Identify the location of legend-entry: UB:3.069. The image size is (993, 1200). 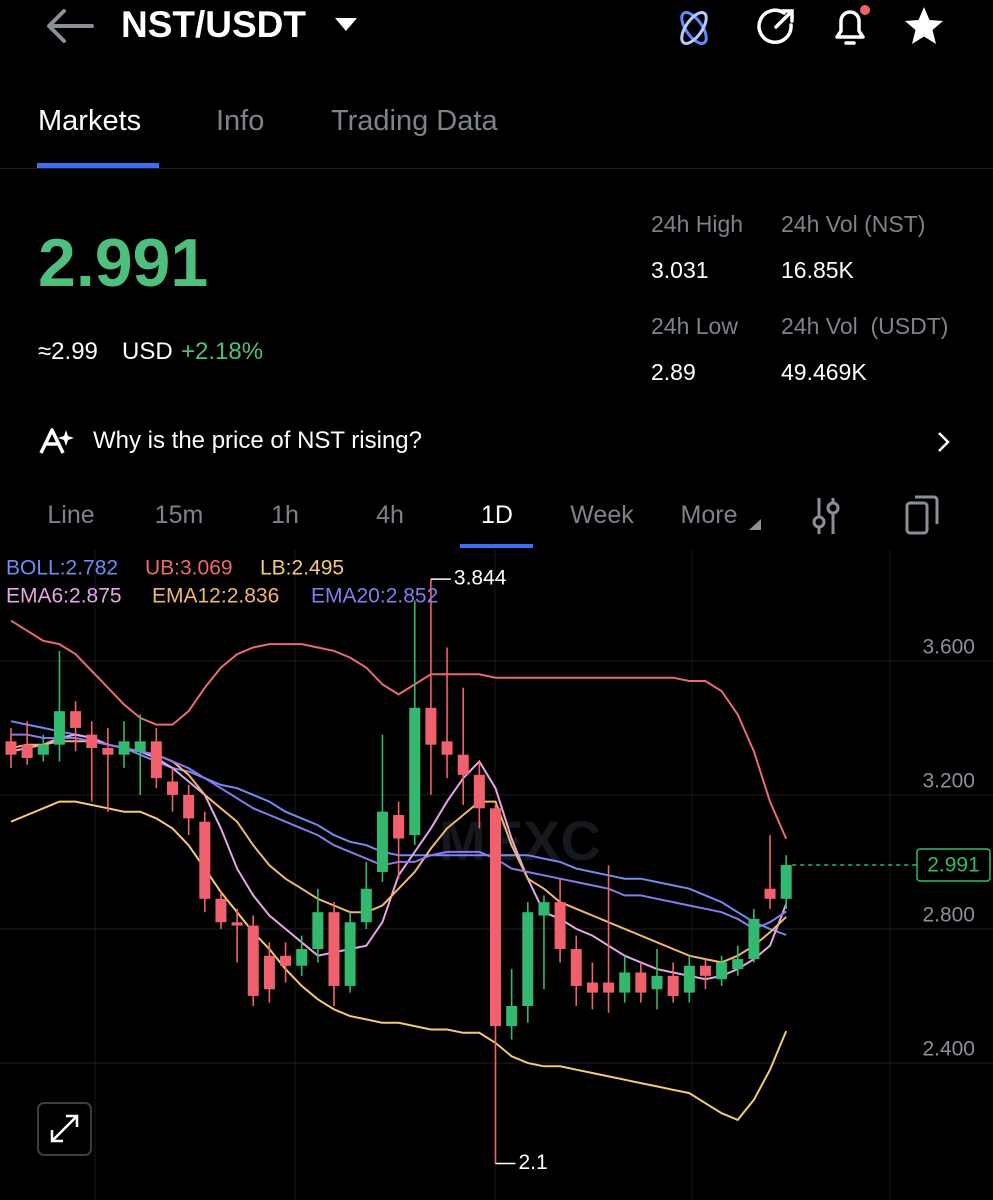
(189, 568).